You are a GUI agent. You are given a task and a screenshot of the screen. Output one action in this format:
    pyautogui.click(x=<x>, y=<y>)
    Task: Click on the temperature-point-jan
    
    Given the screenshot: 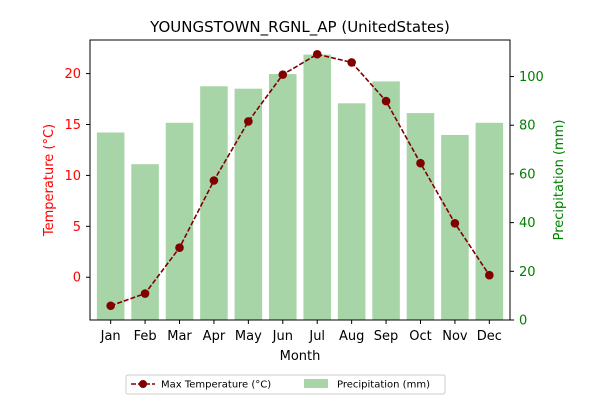 What is the action you would take?
    pyautogui.click(x=110, y=306)
    